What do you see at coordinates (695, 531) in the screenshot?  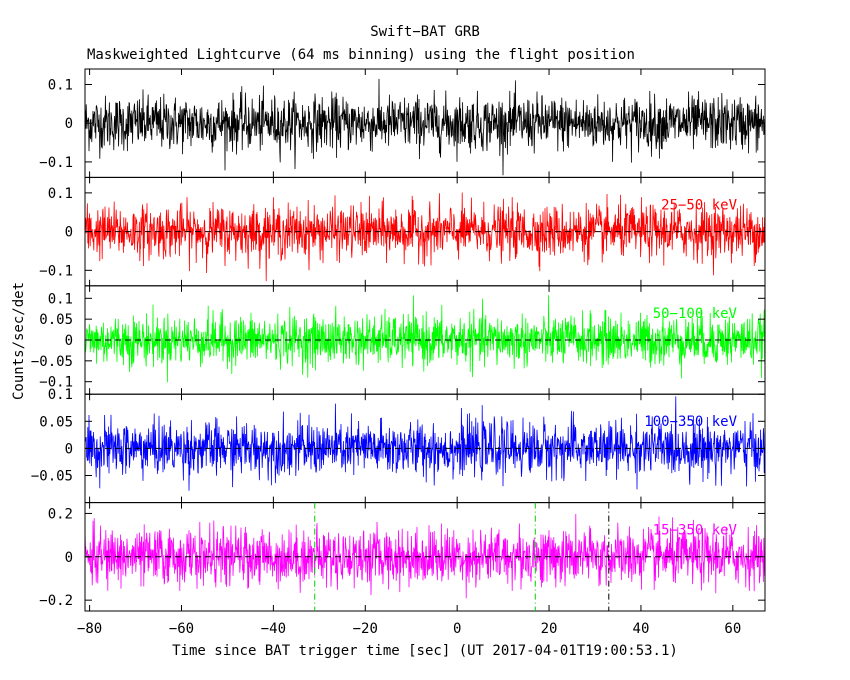 I see `series-label-panel-5: 15−350 keV` at bounding box center [695, 531].